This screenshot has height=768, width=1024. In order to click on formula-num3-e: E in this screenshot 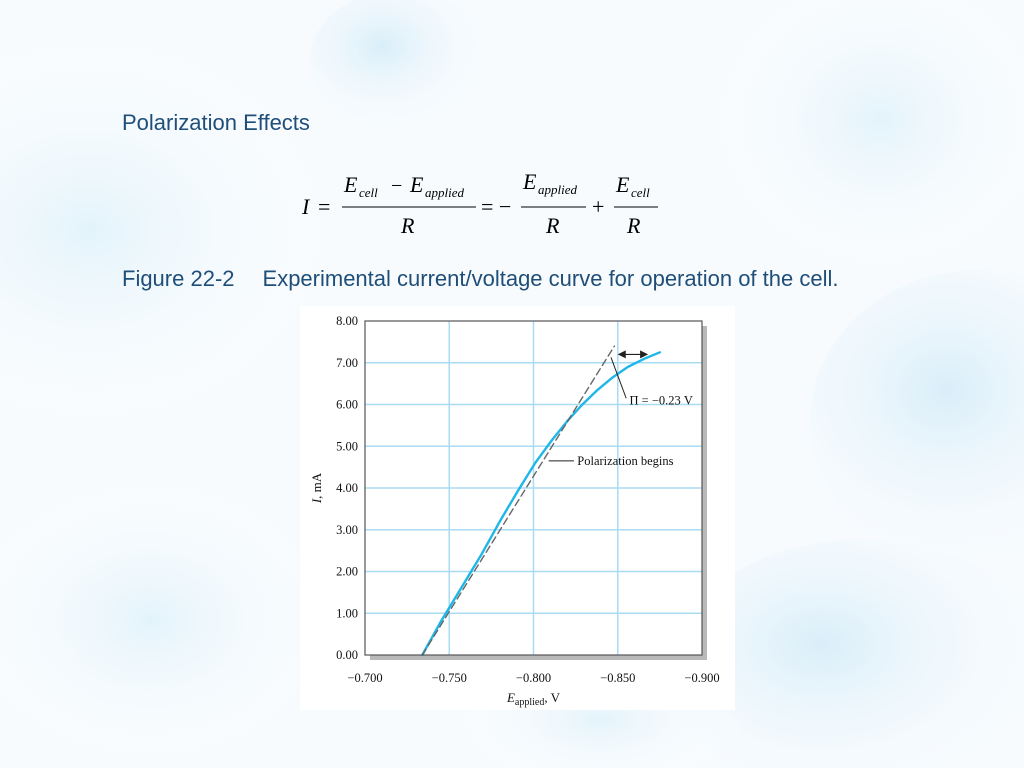, I will do `click(622, 184)`.